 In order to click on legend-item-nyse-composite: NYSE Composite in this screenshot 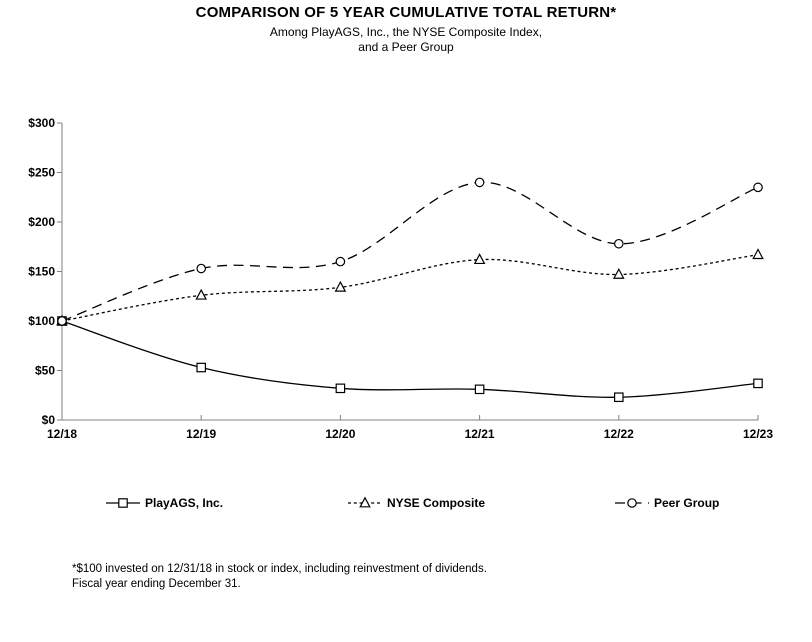, I will do `click(416, 503)`.